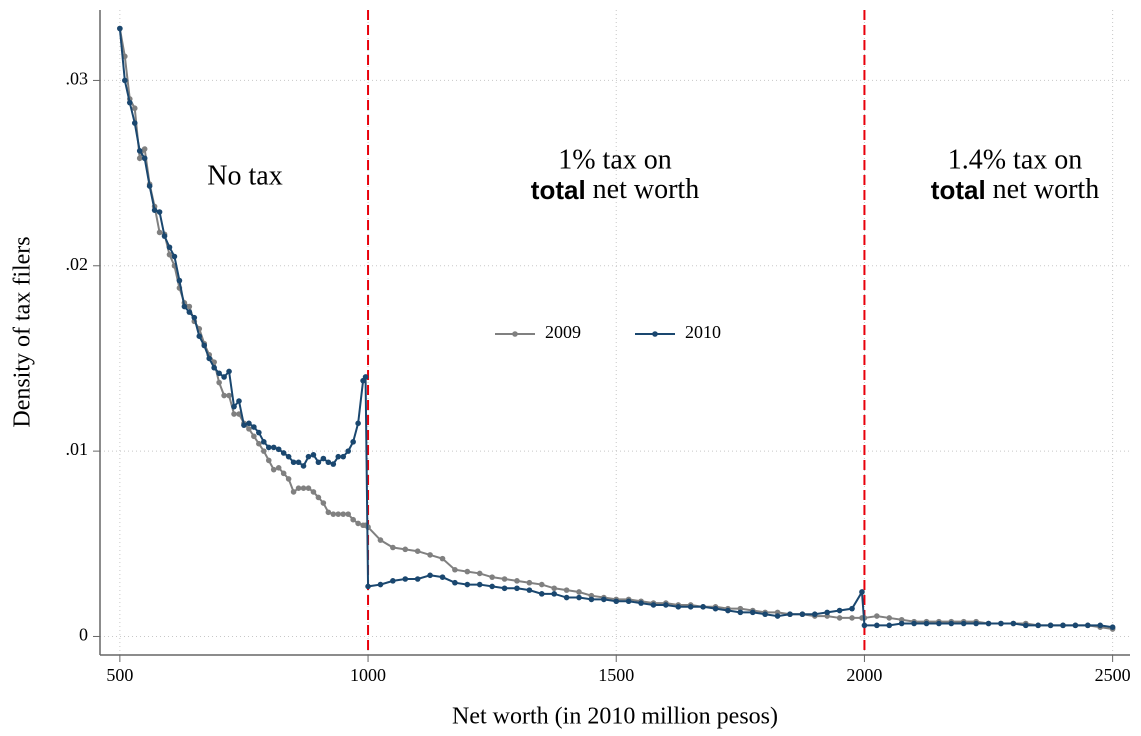 This screenshot has width=1141, height=736. What do you see at coordinates (646, 189) in the screenshot?
I see `annotation-rest: net worth` at bounding box center [646, 189].